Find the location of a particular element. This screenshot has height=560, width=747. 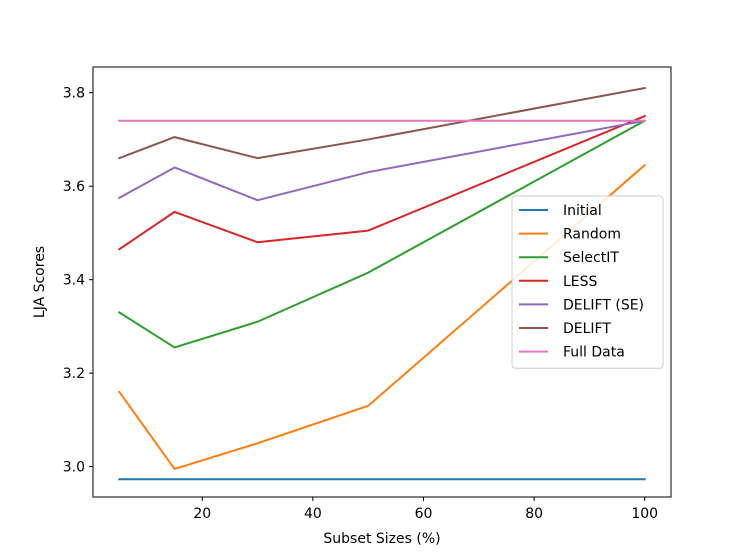

y-tick-label: 3.6 is located at coordinates (74, 187).